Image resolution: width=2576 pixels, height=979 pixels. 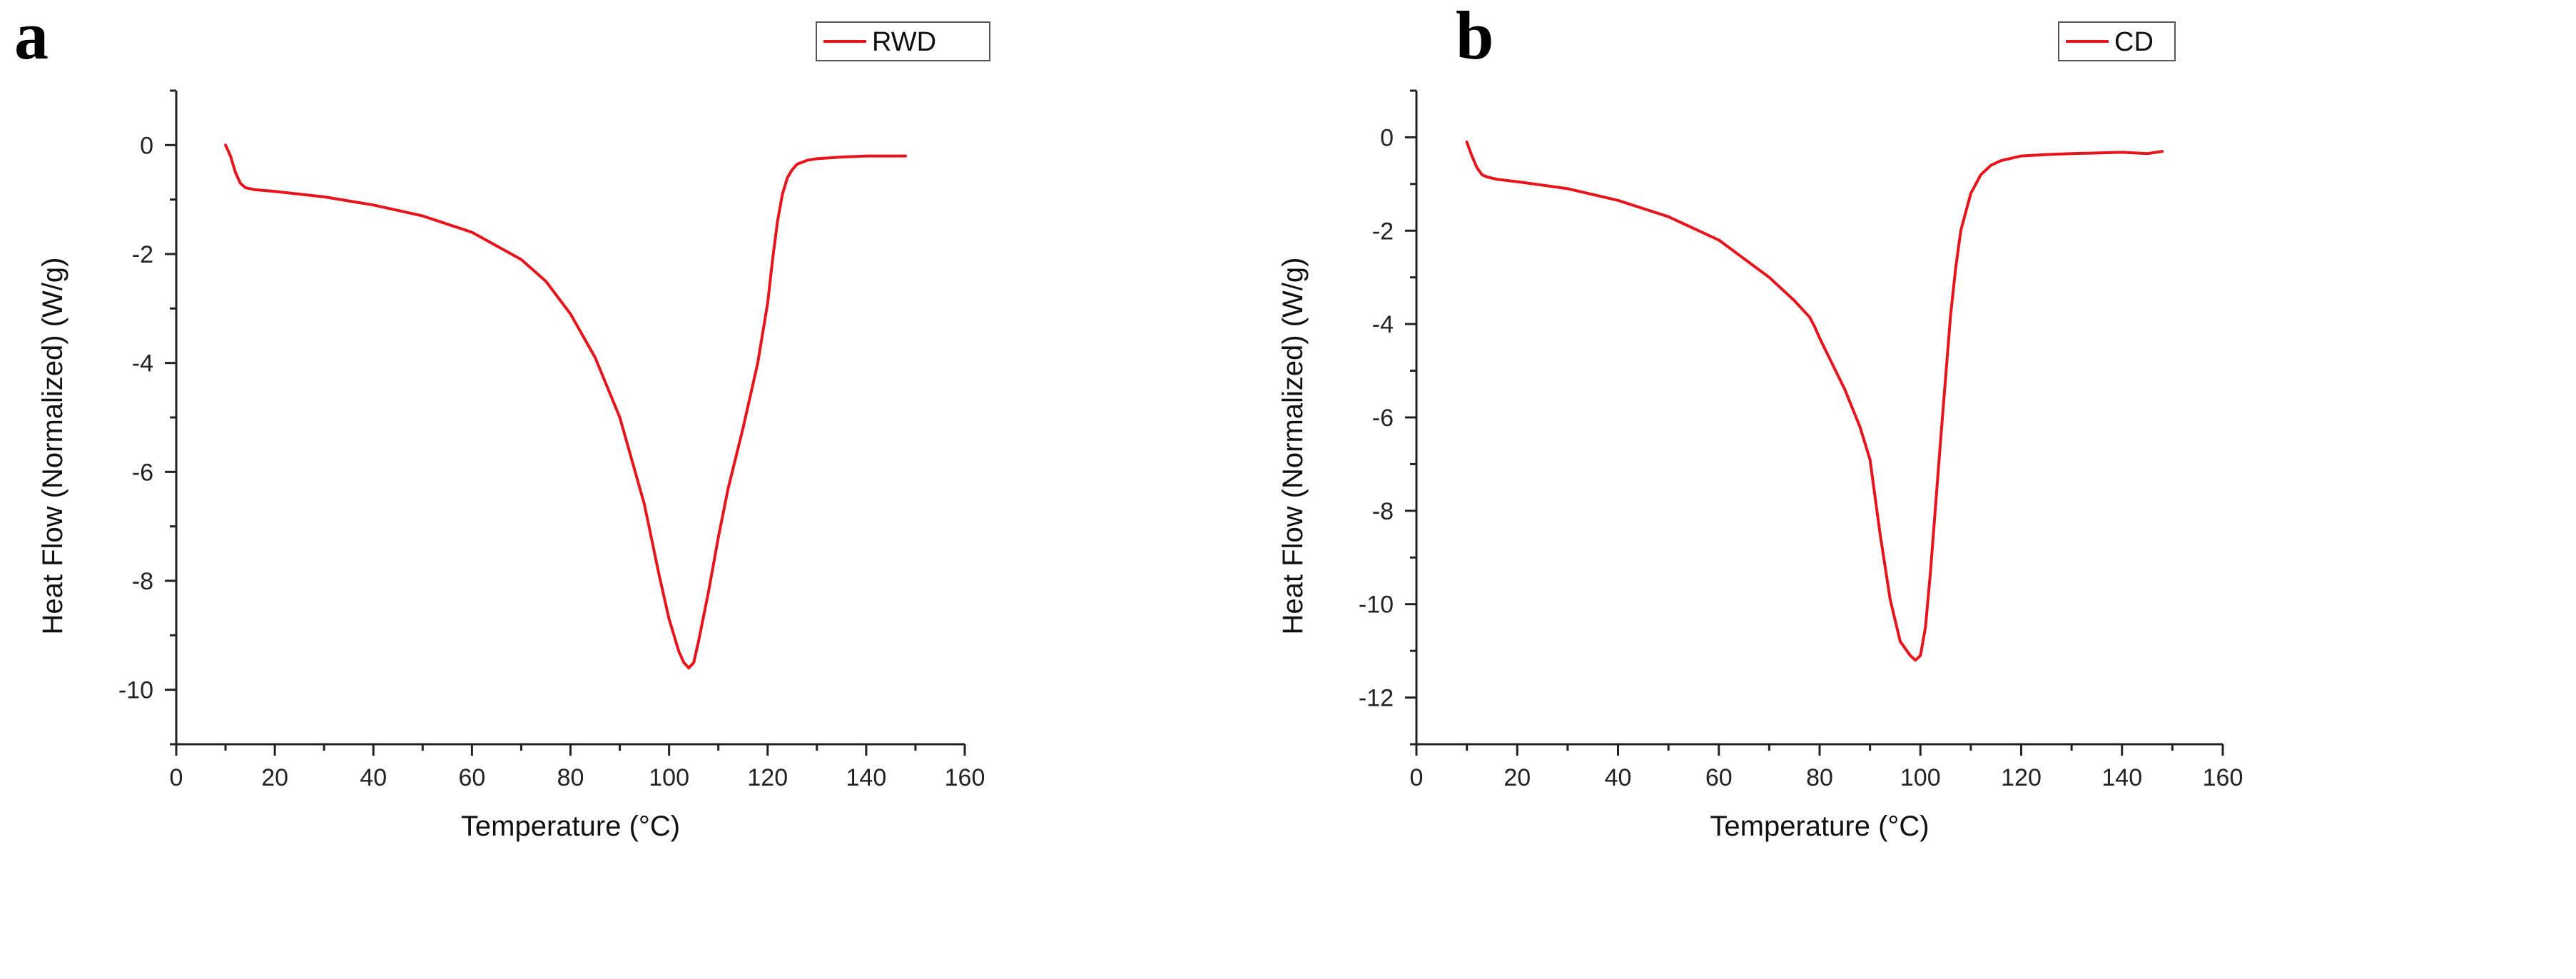 What do you see at coordinates (32, 36) in the screenshot?
I see `panel-label: a` at bounding box center [32, 36].